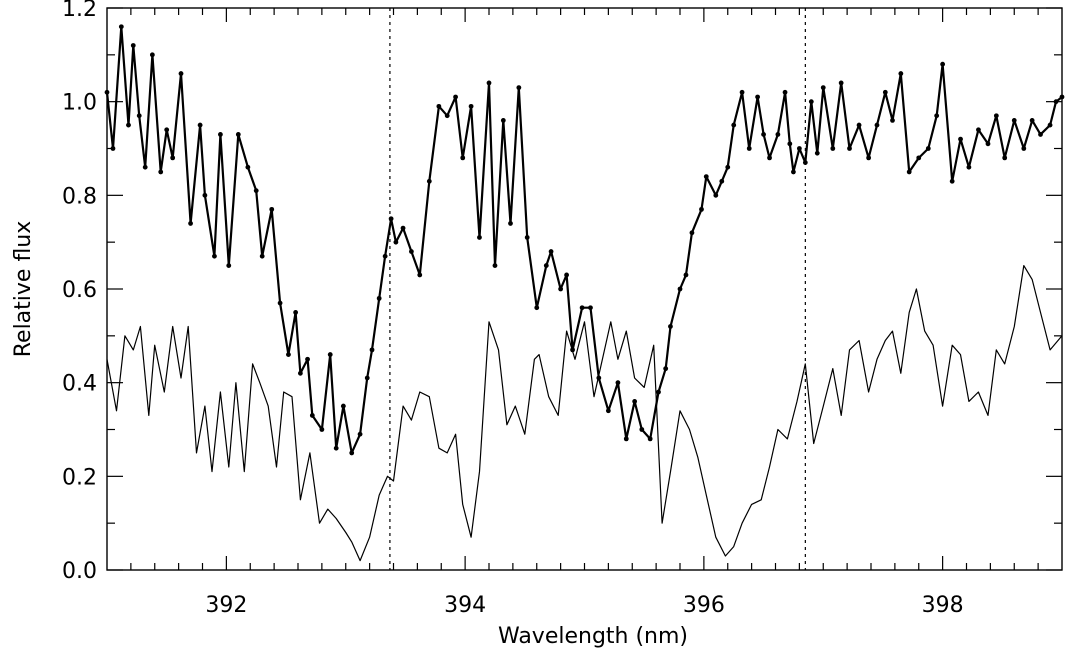 The image size is (1078, 653). Describe the element at coordinates (23, 289) in the screenshot. I see `y-axis-title: Relative flux` at that location.